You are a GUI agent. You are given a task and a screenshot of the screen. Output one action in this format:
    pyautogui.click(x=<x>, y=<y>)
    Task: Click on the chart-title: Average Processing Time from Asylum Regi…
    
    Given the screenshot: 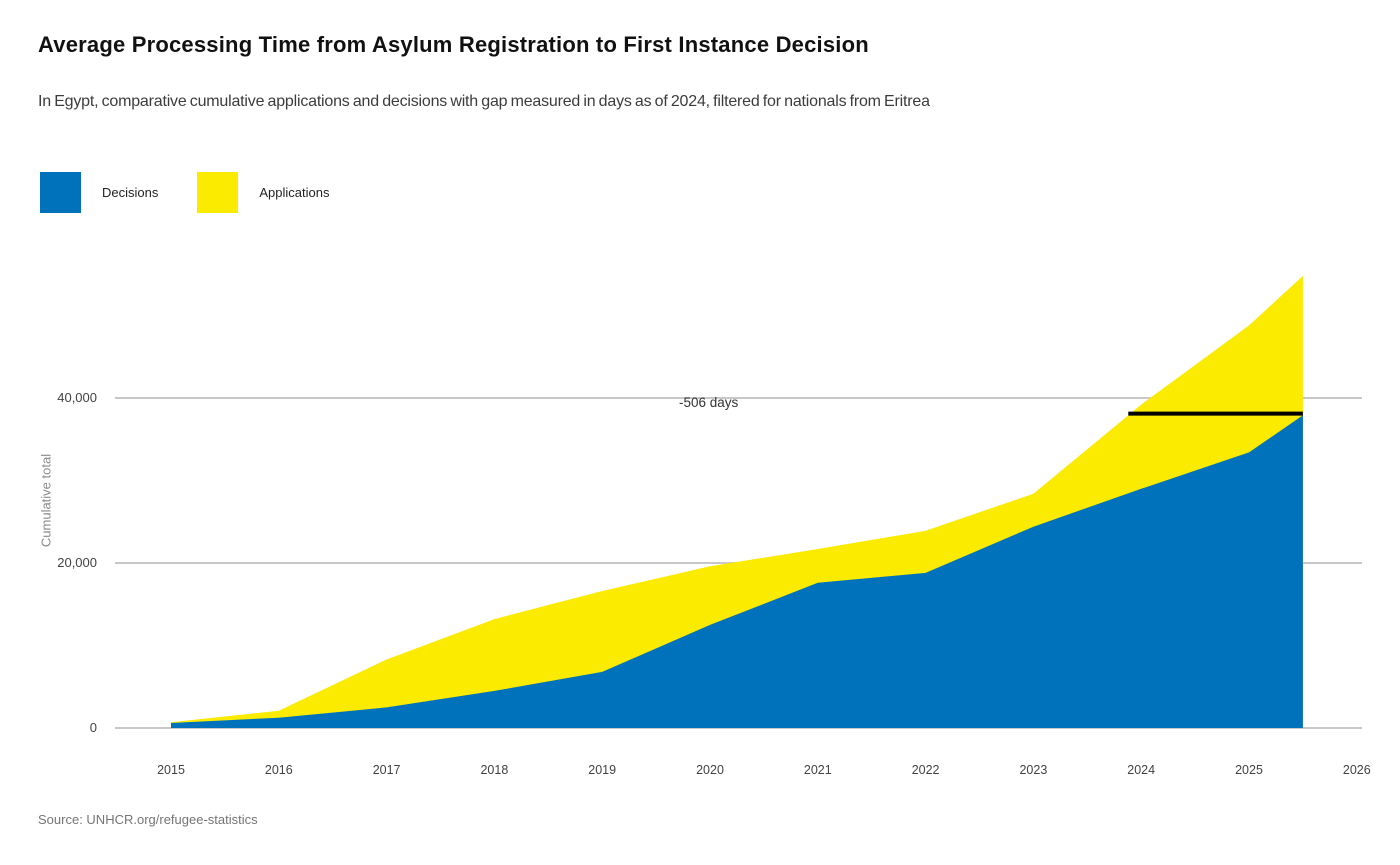 What is the action you would take?
    pyautogui.click(x=453, y=44)
    